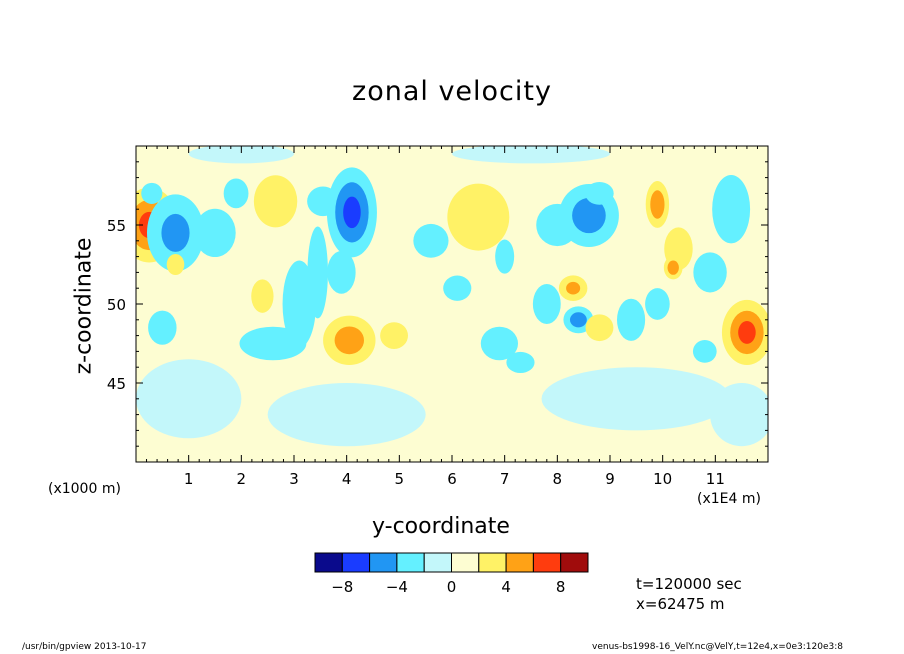  I want to click on x-tick-label: 8, so click(558, 479).